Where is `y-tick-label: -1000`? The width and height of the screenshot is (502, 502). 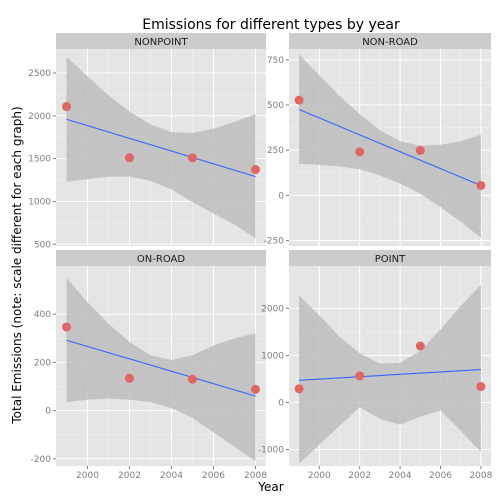
y-tick-label: -1000 is located at coordinates (271, 451).